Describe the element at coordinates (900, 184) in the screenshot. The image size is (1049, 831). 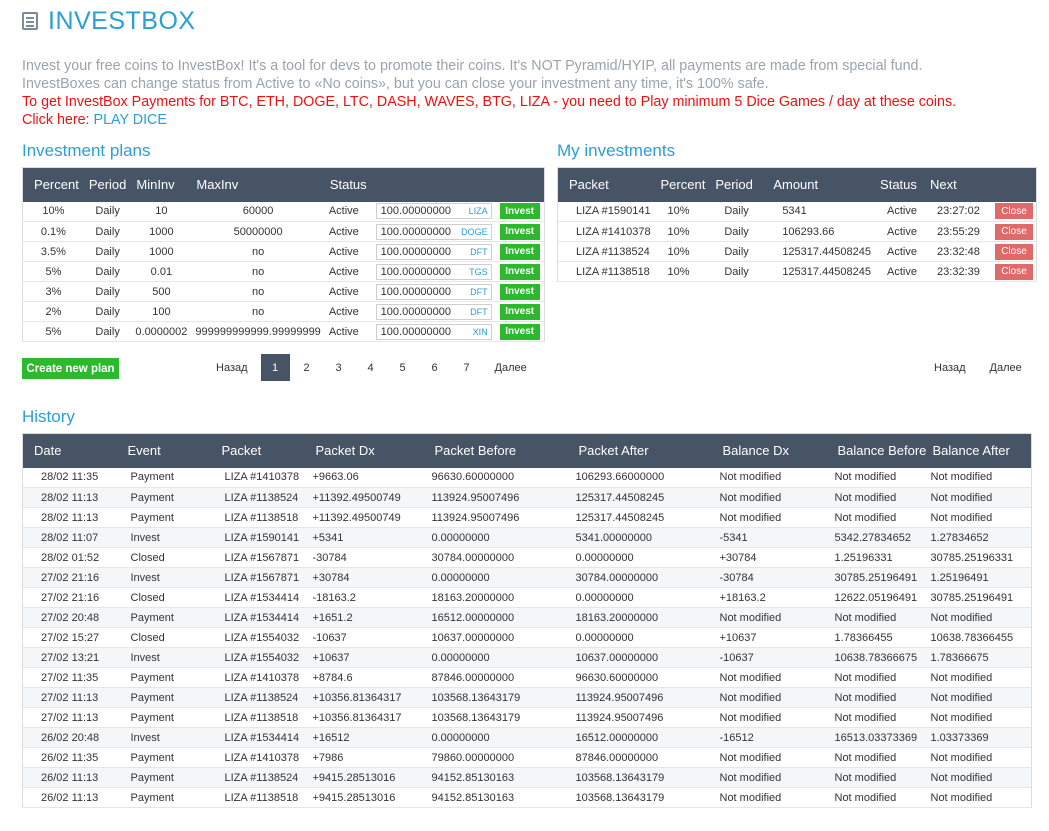
I see `my-col-status: Status` at that location.